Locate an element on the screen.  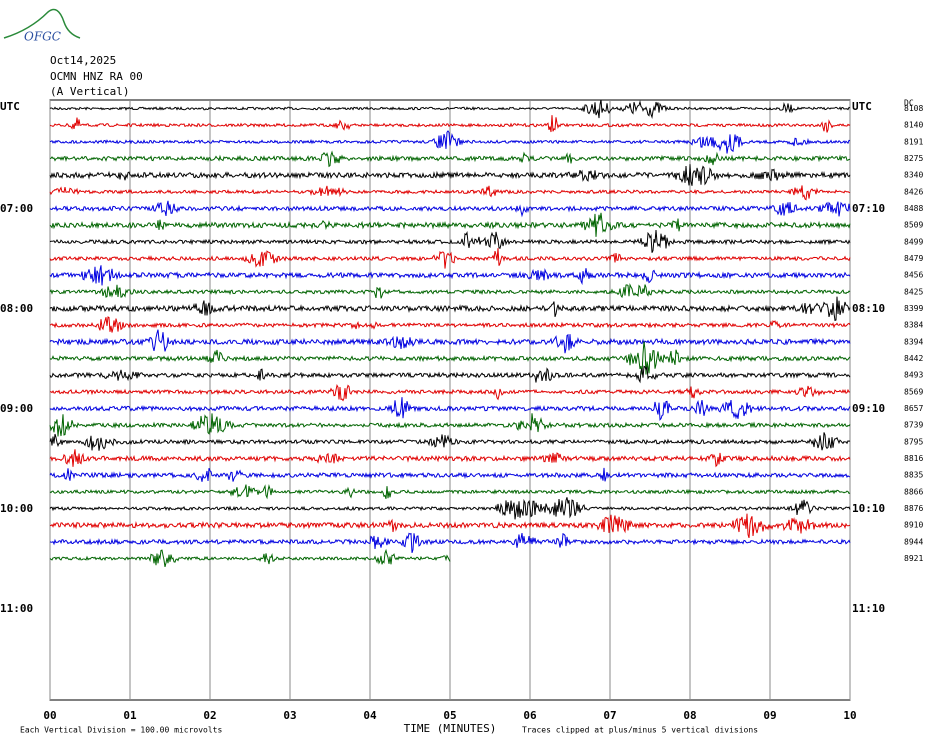
x-label: TIME (MINUTES) is located at coordinates (450, 728).